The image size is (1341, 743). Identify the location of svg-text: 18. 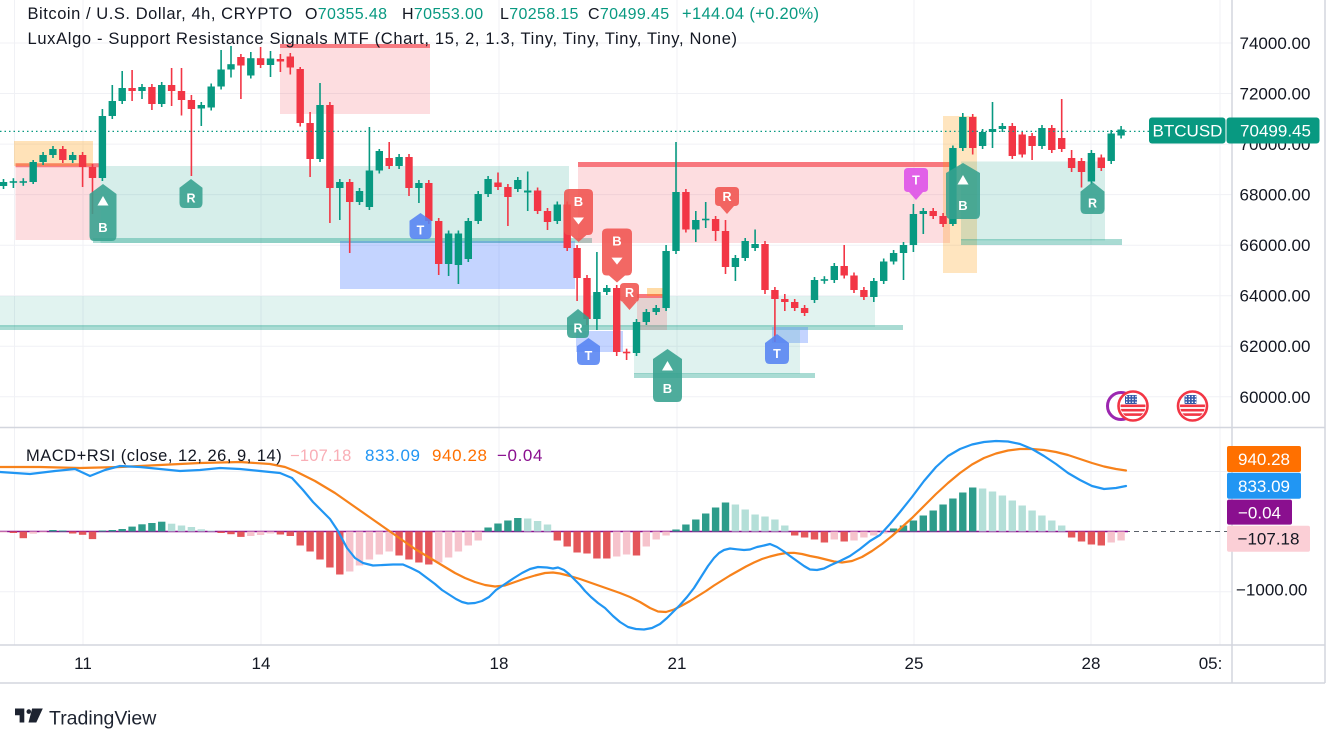
(499, 663).